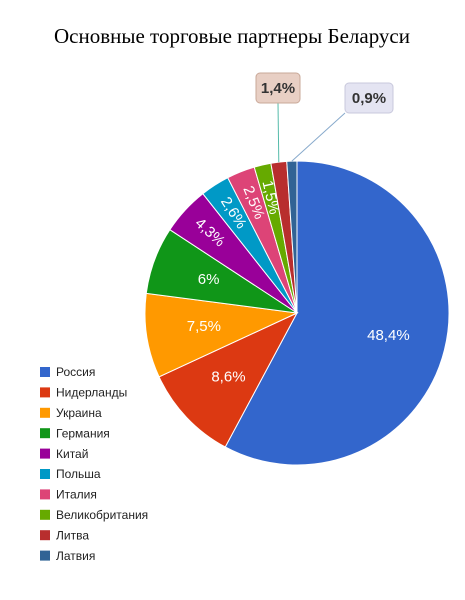 The height and width of the screenshot is (600, 465). I want to click on legend-label: Украина, so click(79, 413).